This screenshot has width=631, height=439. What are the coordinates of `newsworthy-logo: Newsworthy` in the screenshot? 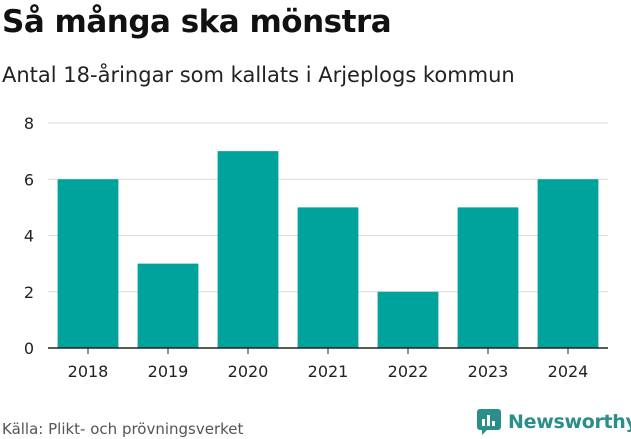 It's located at (553, 422).